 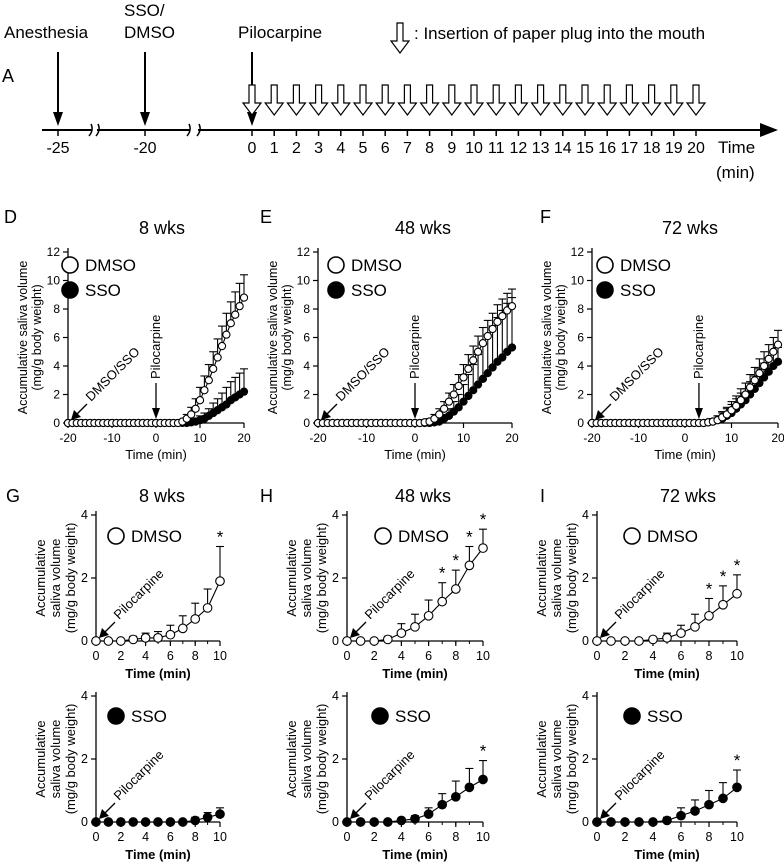 I want to click on y-tick-label: 0, so click(x=84, y=641).